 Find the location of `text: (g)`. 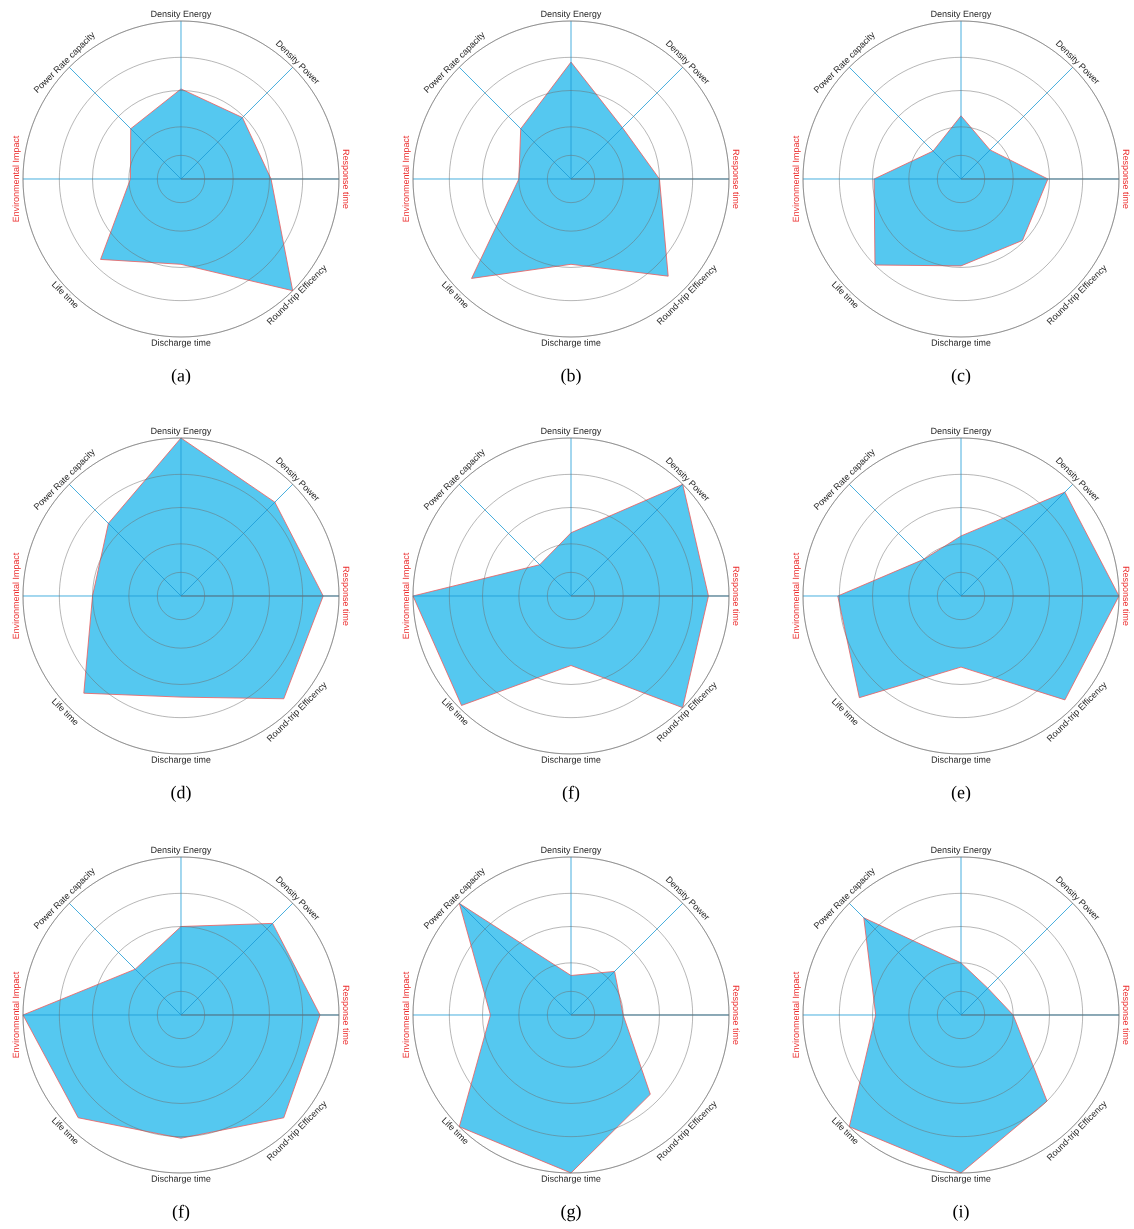

text: (g) is located at coordinates (571, 1213).